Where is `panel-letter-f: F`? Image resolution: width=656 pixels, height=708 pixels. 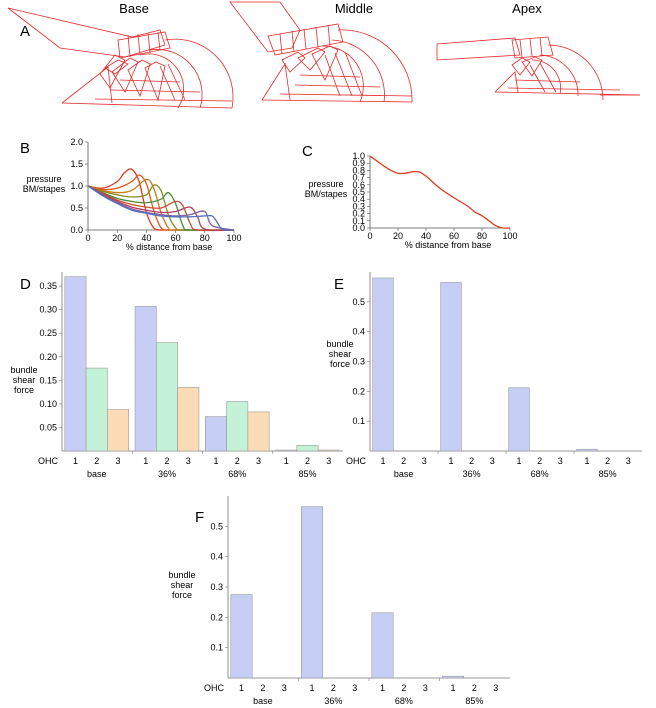
panel-letter-f: F is located at coordinates (199, 517).